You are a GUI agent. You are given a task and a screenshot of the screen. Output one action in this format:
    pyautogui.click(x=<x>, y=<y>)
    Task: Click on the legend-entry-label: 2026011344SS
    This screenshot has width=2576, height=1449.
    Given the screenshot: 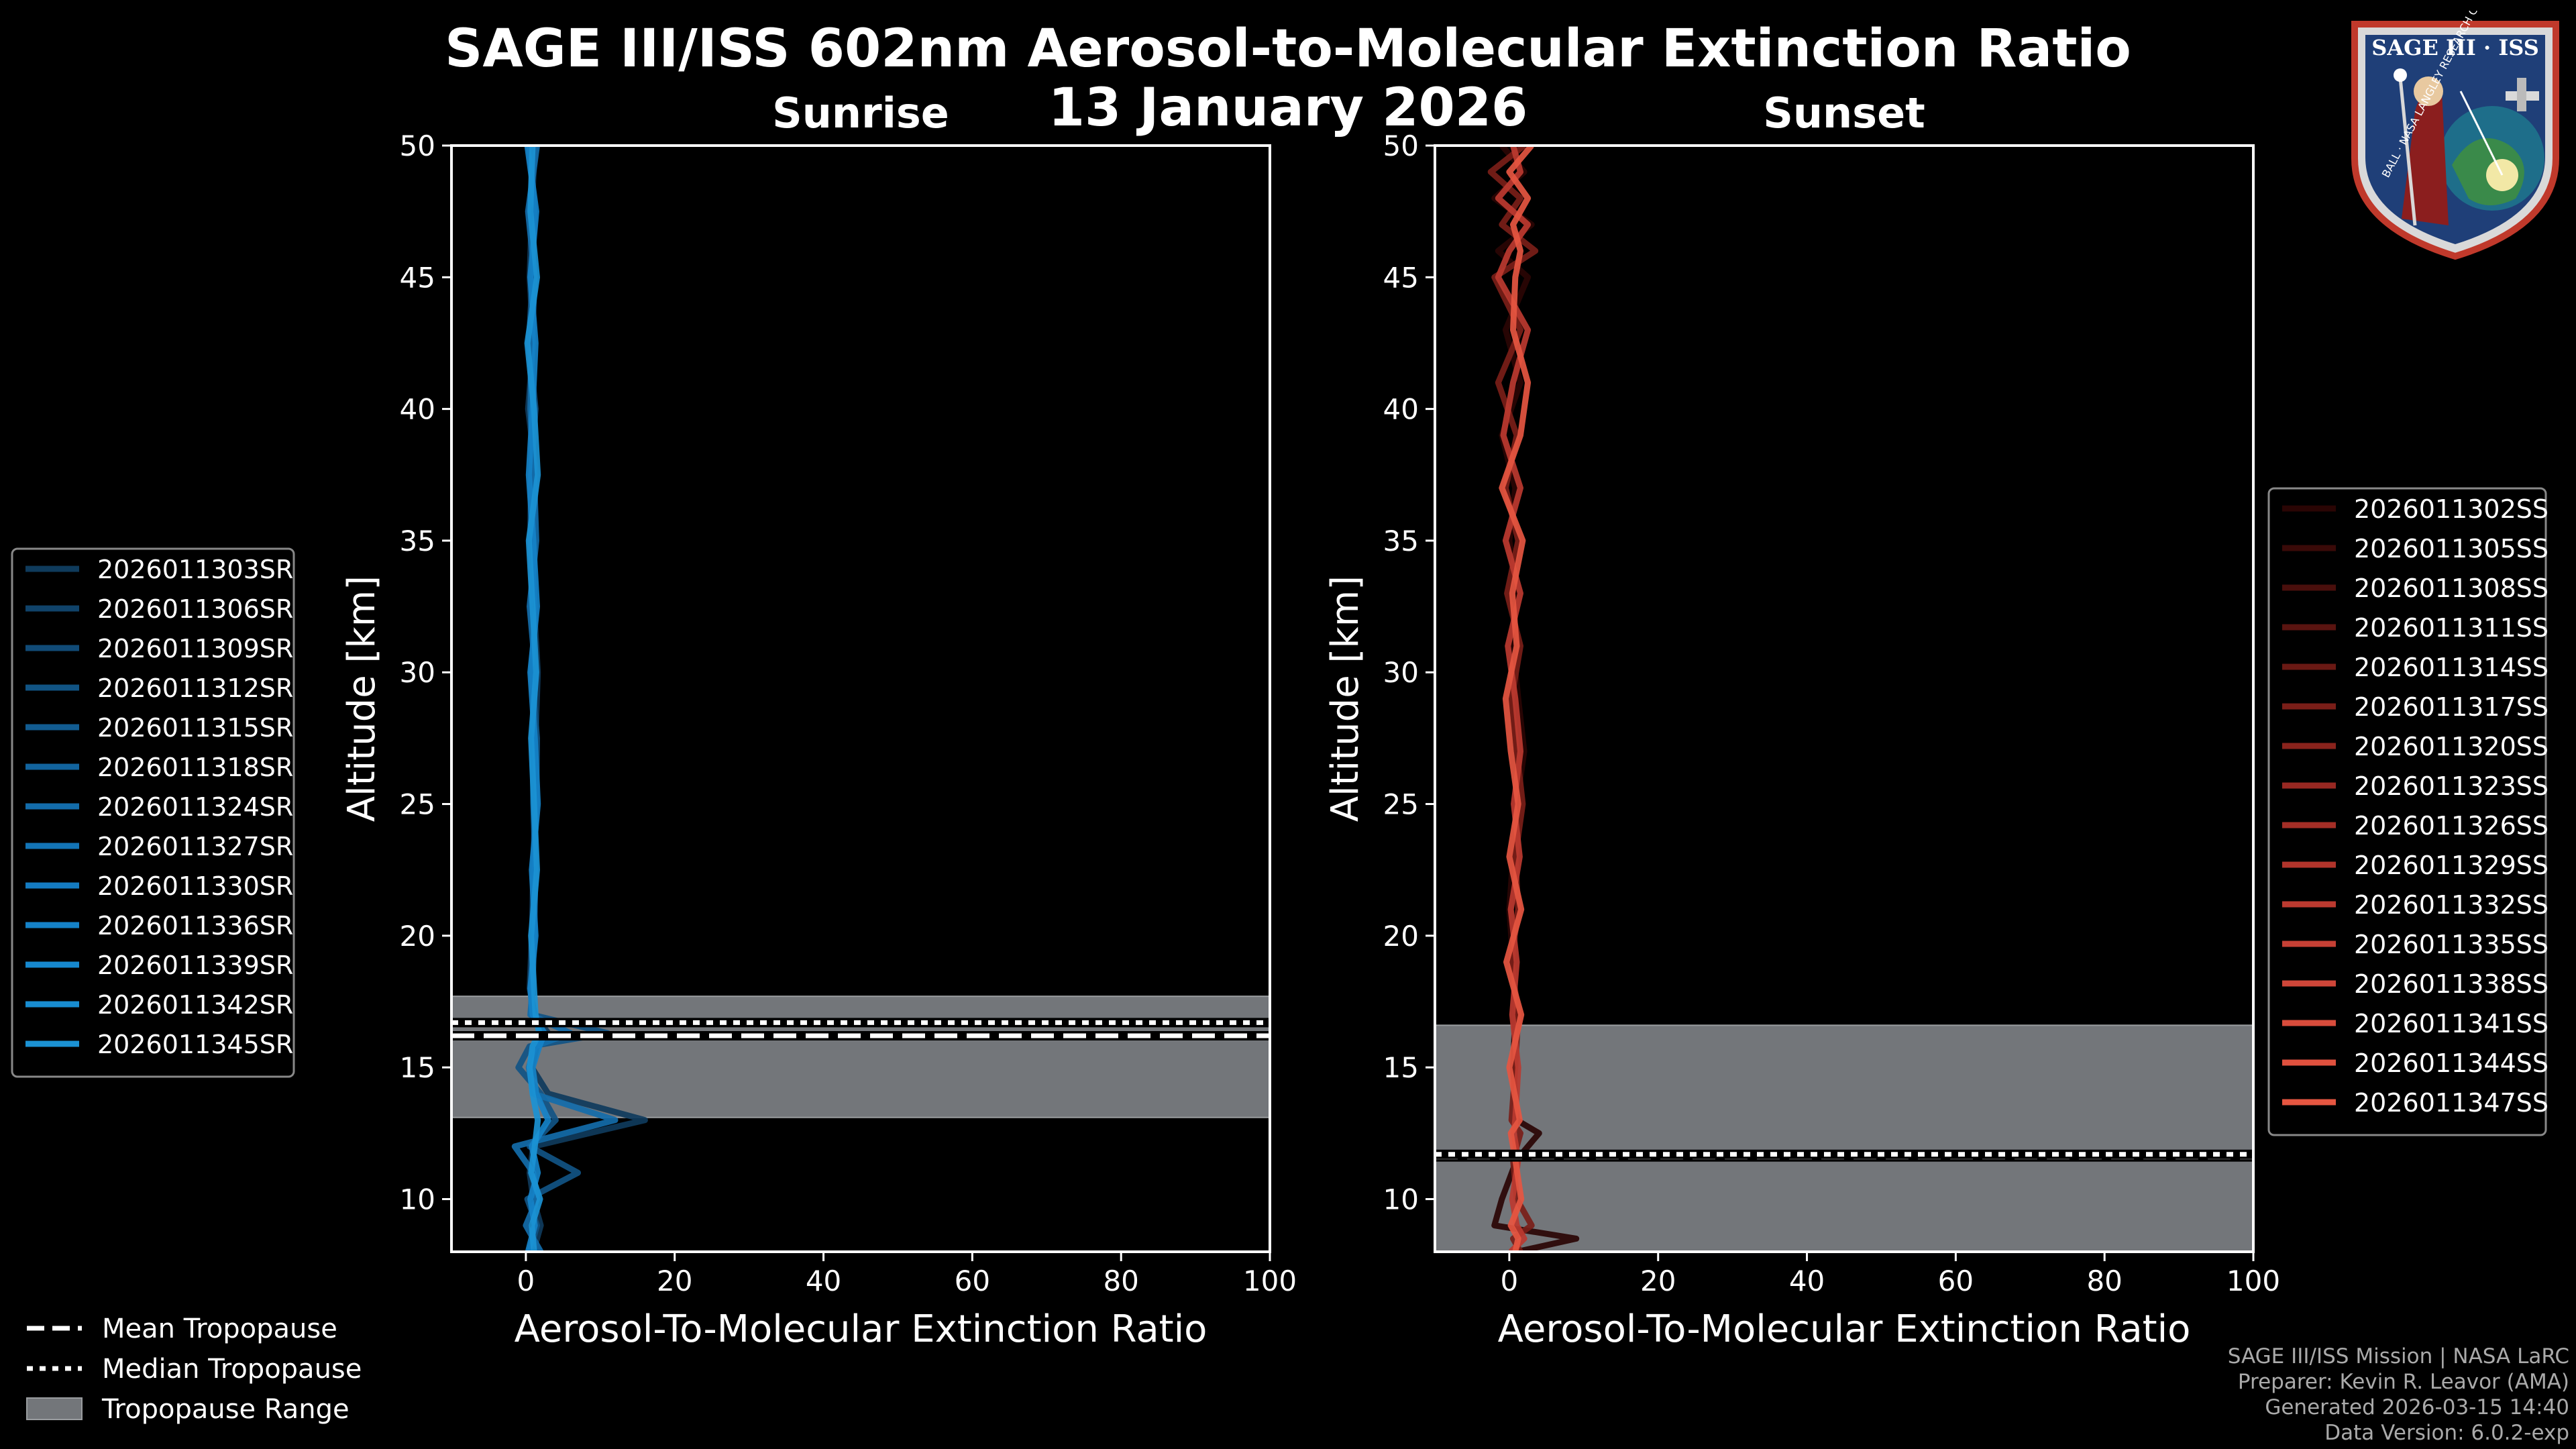 What is the action you would take?
    pyautogui.click(x=2451, y=1063)
    